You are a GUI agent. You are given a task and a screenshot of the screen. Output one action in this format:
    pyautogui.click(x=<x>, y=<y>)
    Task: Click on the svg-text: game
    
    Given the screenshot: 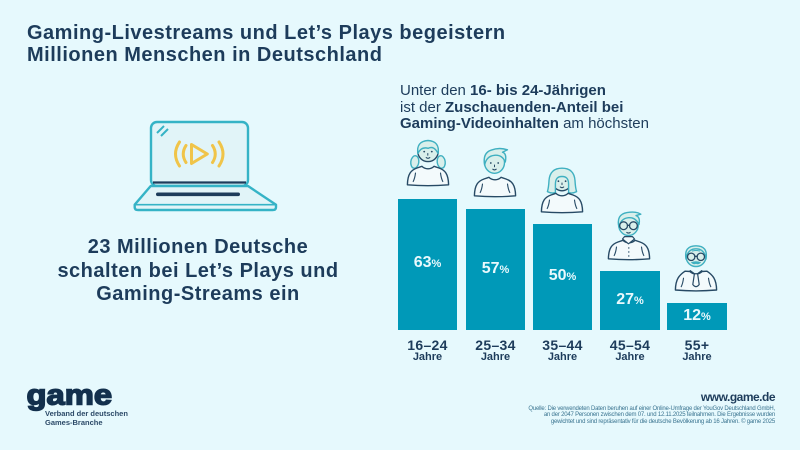 What is the action you would take?
    pyautogui.click(x=69, y=394)
    